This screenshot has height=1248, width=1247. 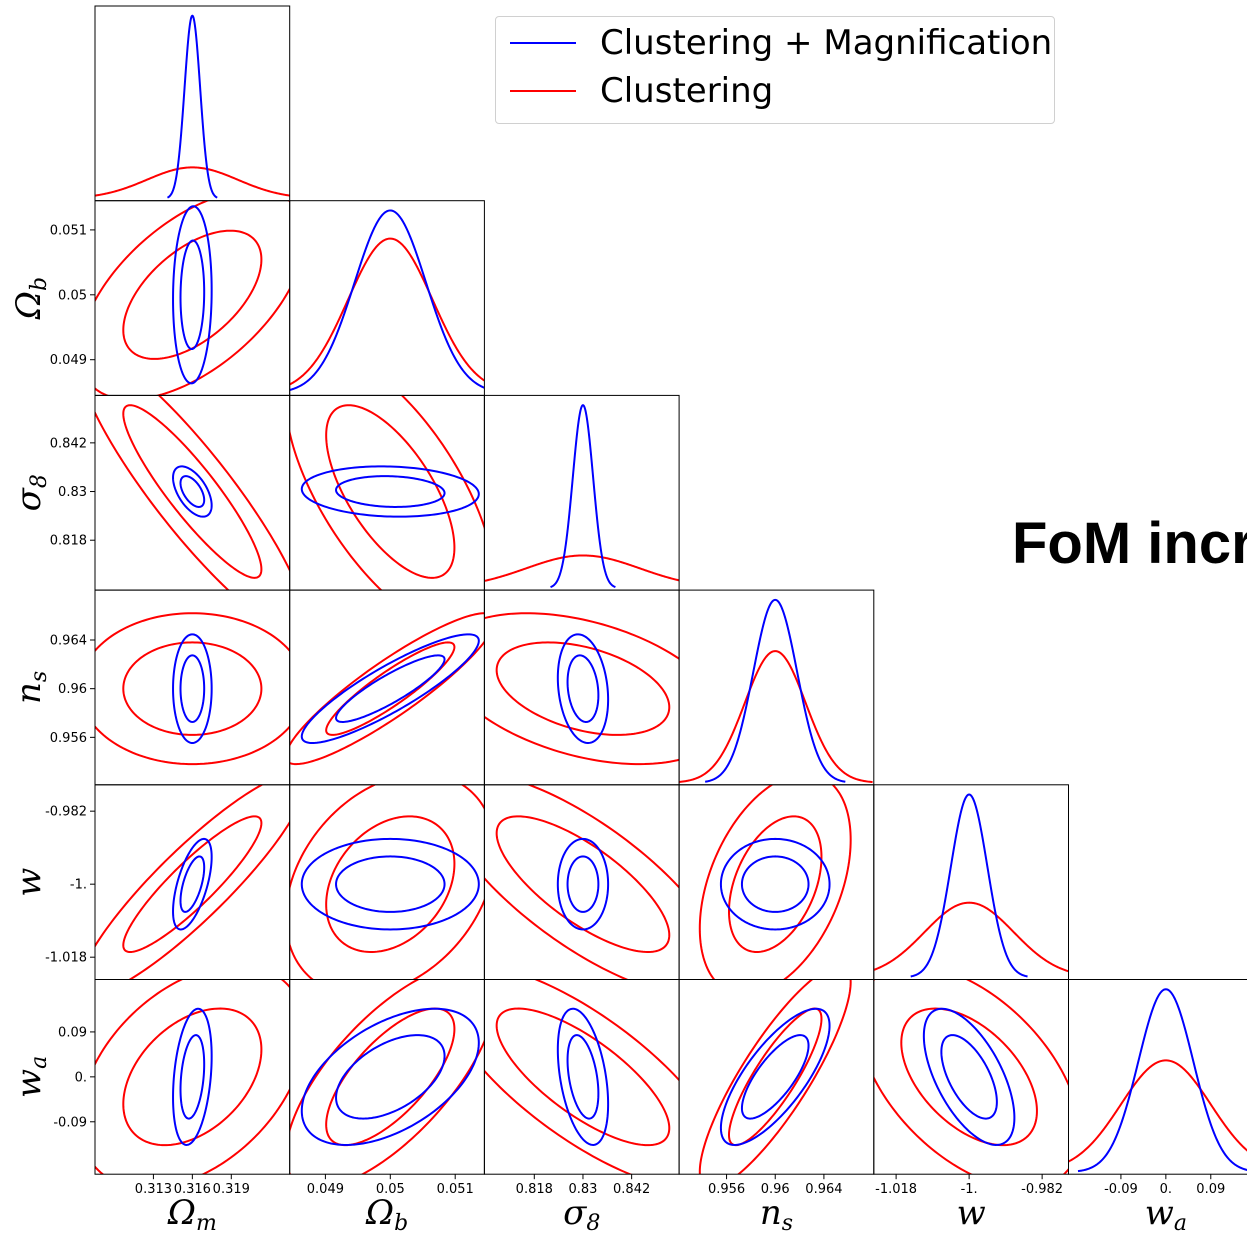 What do you see at coordinates (726, 1189) in the screenshot?
I see `x-tick-label: 0.956` at bounding box center [726, 1189].